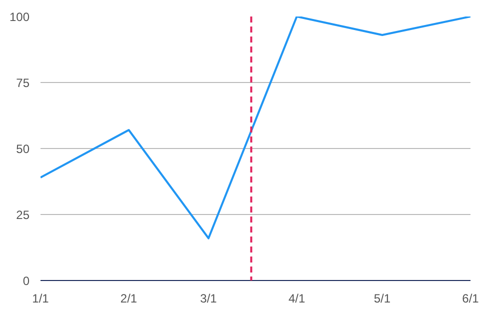  I want to click on x-tick-label: 3/1, so click(209, 299).